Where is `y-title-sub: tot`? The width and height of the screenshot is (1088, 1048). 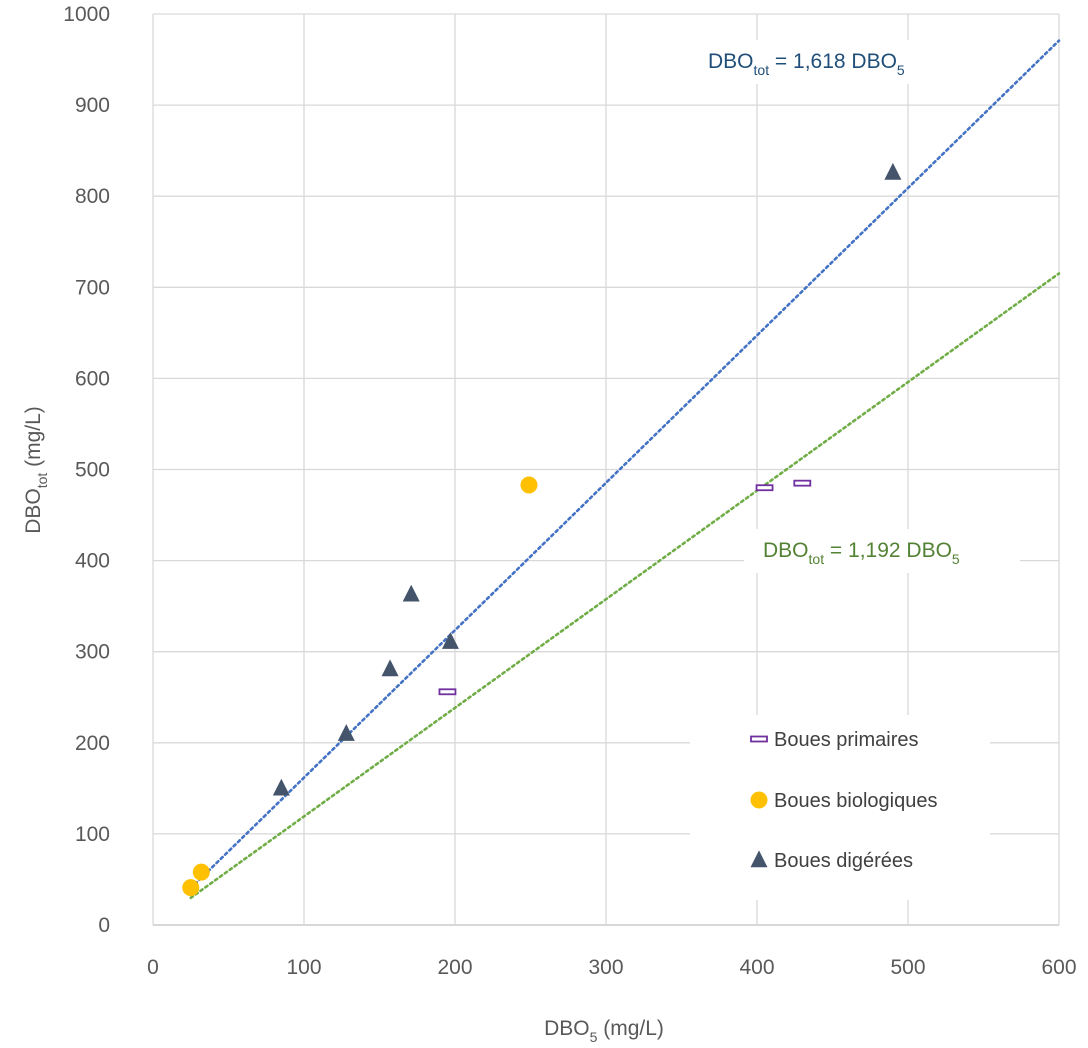
y-title-sub: tot is located at coordinates (42, 481).